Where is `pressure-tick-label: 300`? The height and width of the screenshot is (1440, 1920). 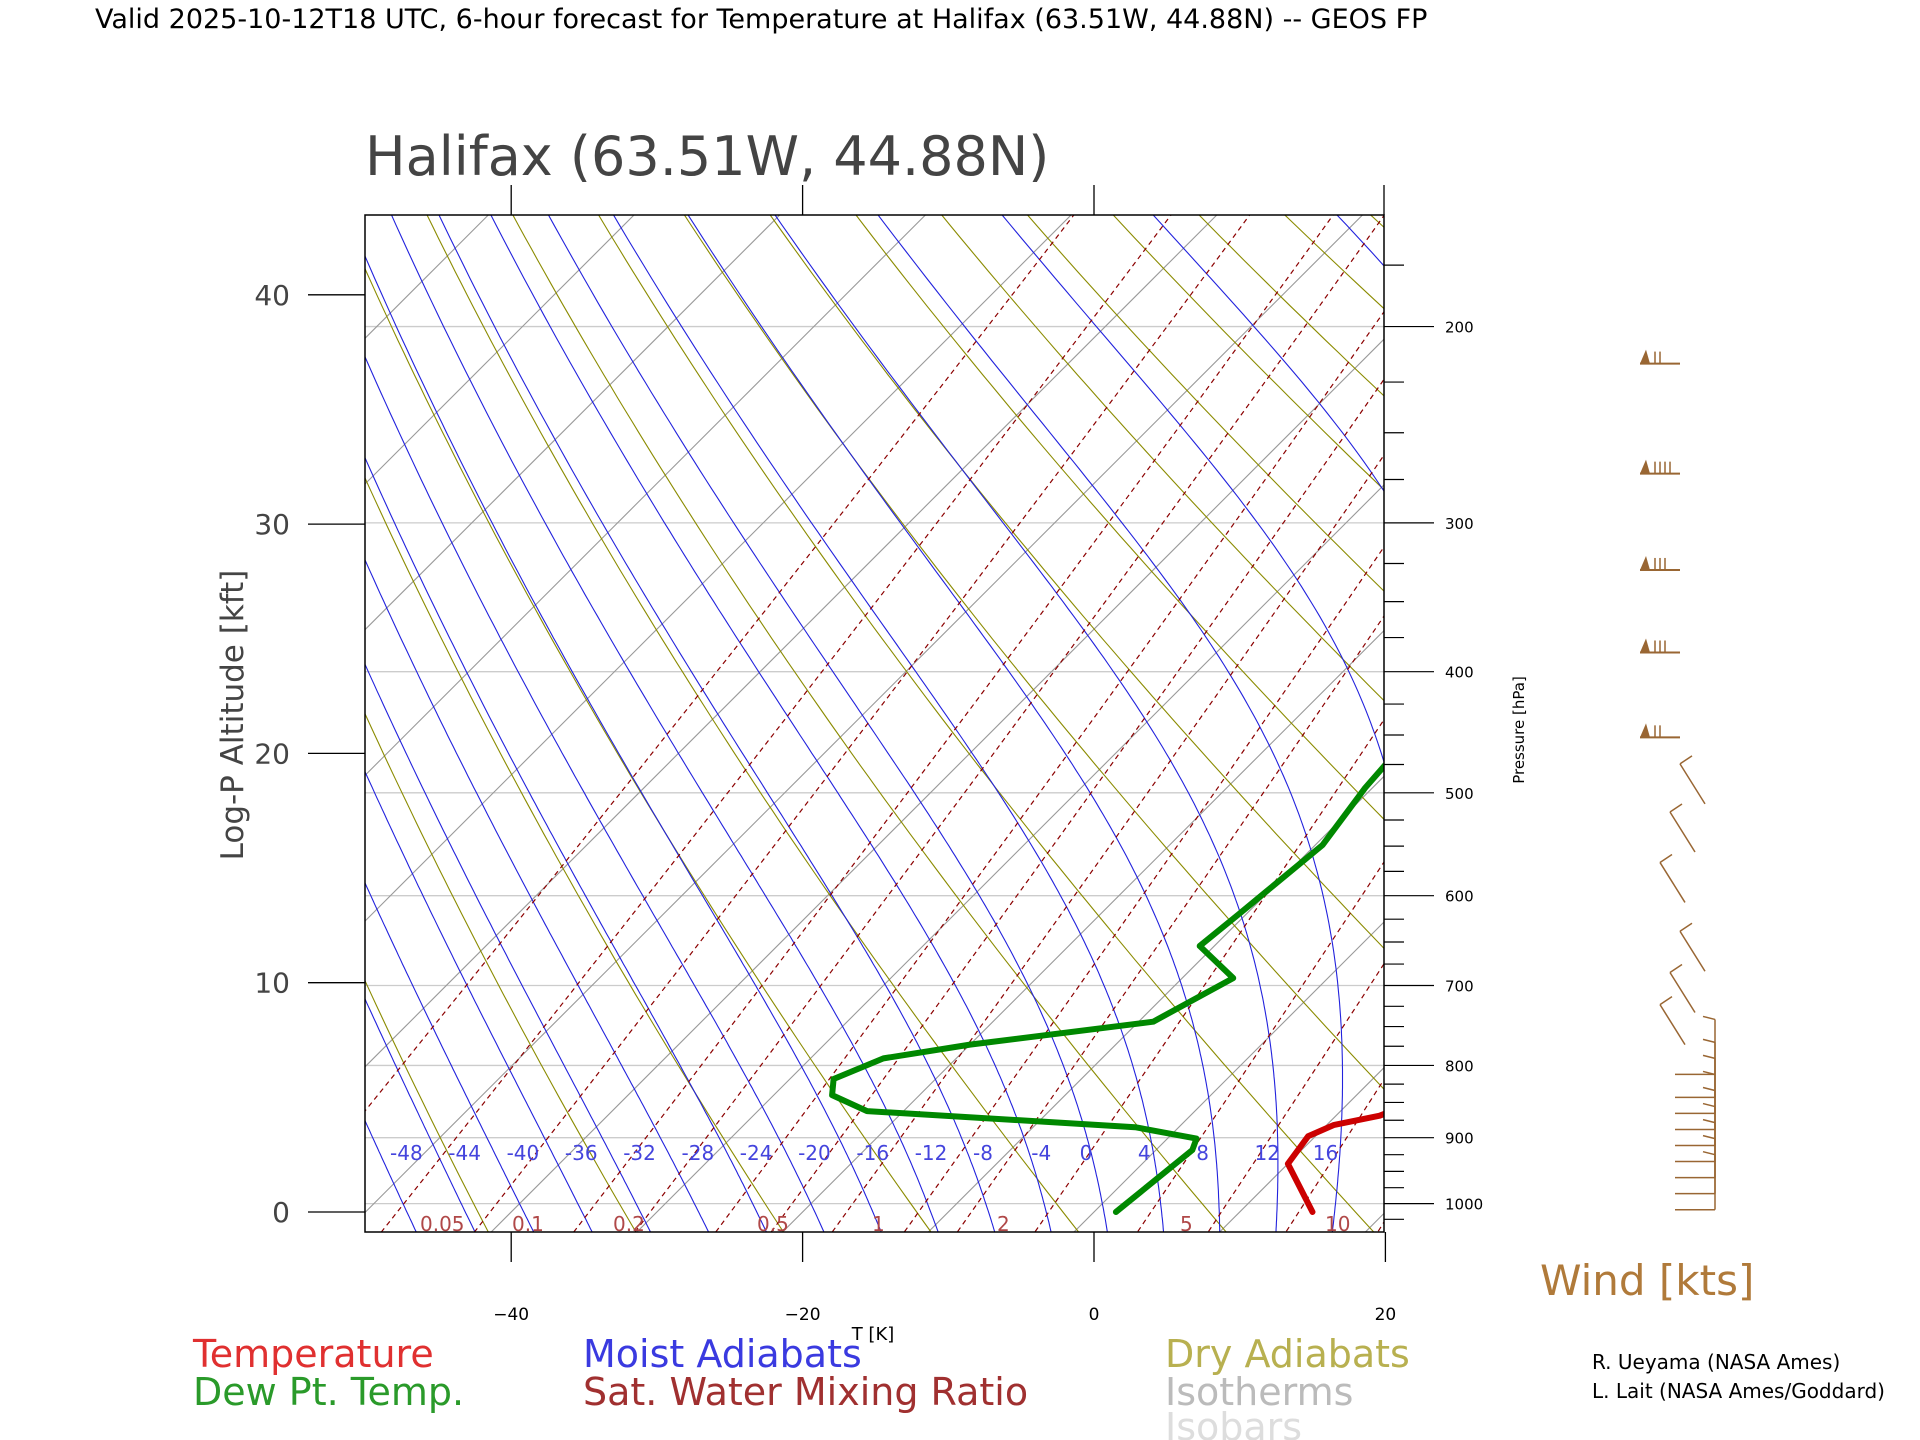 pressure-tick-label: 300 is located at coordinates (1459, 524).